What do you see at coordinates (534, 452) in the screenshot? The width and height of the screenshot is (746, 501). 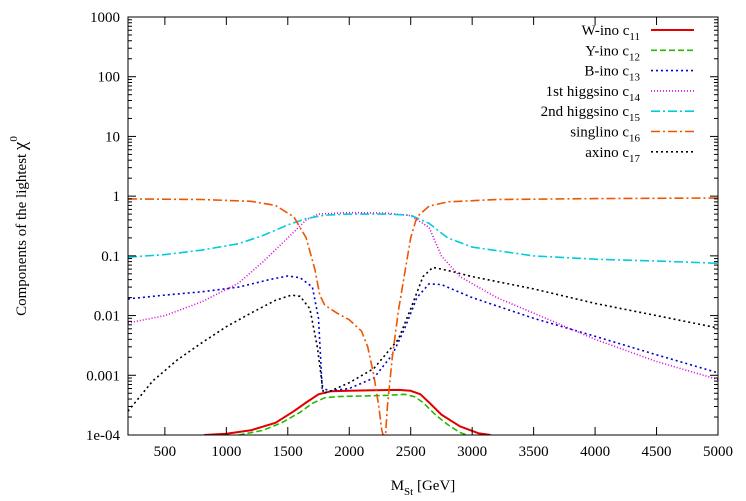 I see `x-tick-label: 3500` at bounding box center [534, 452].